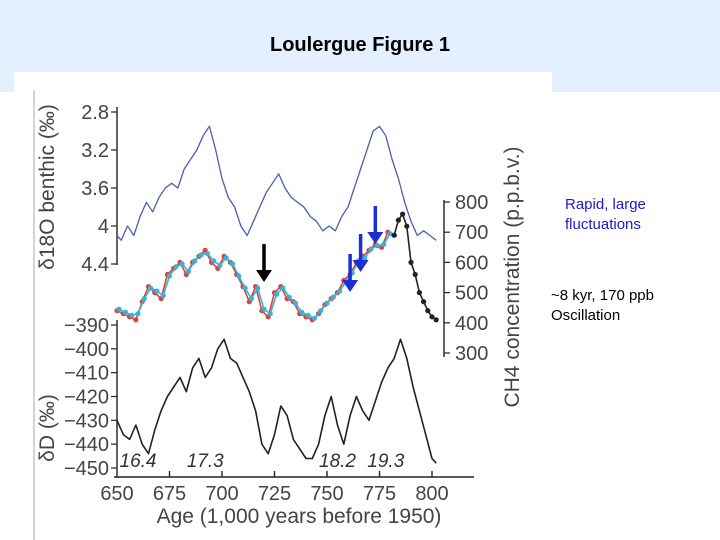 This screenshot has height=540, width=720. I want to click on ch4-series-red, so click(255, 276).